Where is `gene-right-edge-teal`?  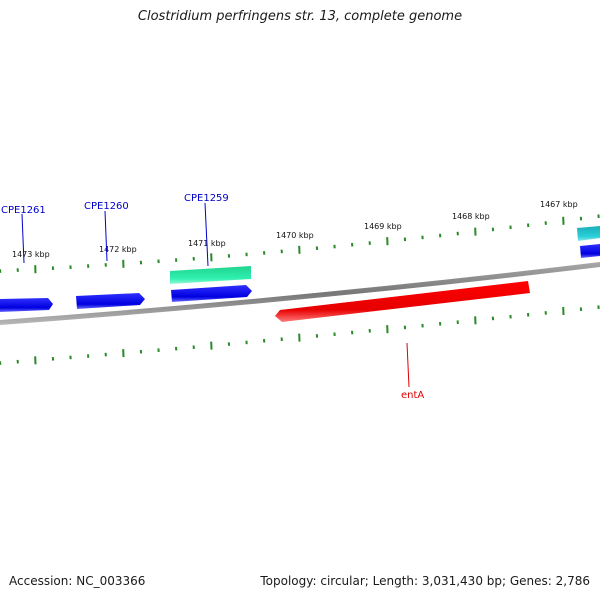 gene-right-edge-teal is located at coordinates (588, 233).